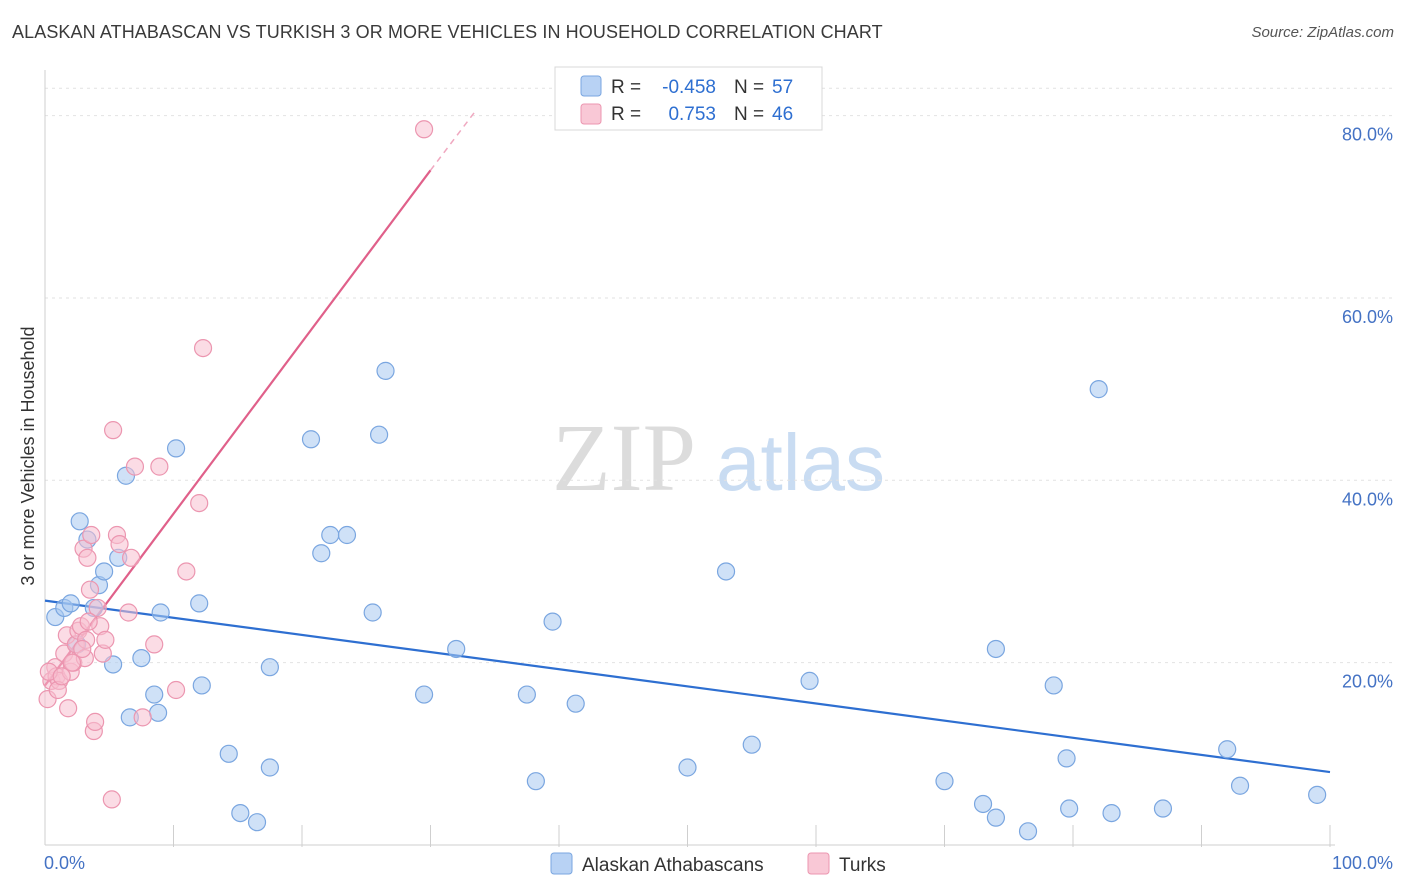  Describe the element at coordinates (1362, 863) in the screenshot. I see `x-tick-label-max: 100.0%` at that location.